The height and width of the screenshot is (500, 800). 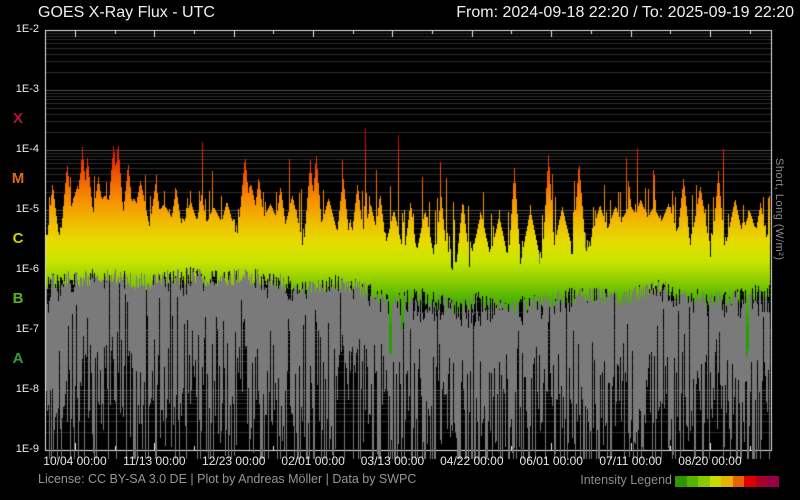 What do you see at coordinates (234, 461) in the screenshot?
I see `x-tick-label: 12/23 00:00` at bounding box center [234, 461].